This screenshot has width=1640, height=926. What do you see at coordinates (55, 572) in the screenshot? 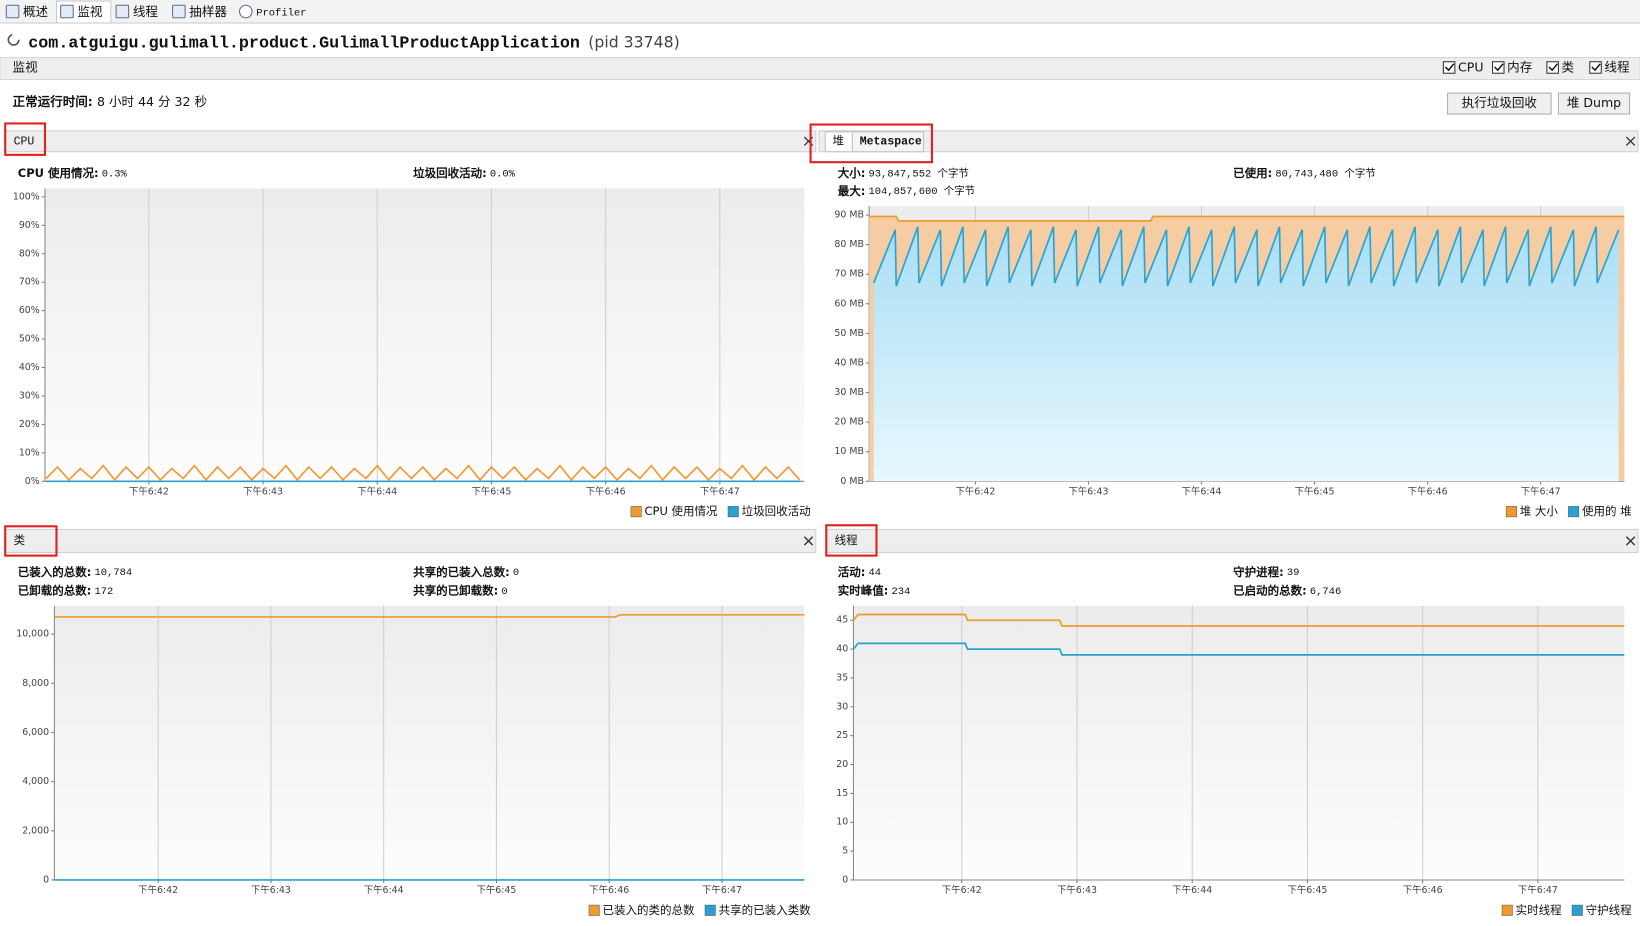
I see `stat-label: 已装入的总数:` at bounding box center [55, 572].